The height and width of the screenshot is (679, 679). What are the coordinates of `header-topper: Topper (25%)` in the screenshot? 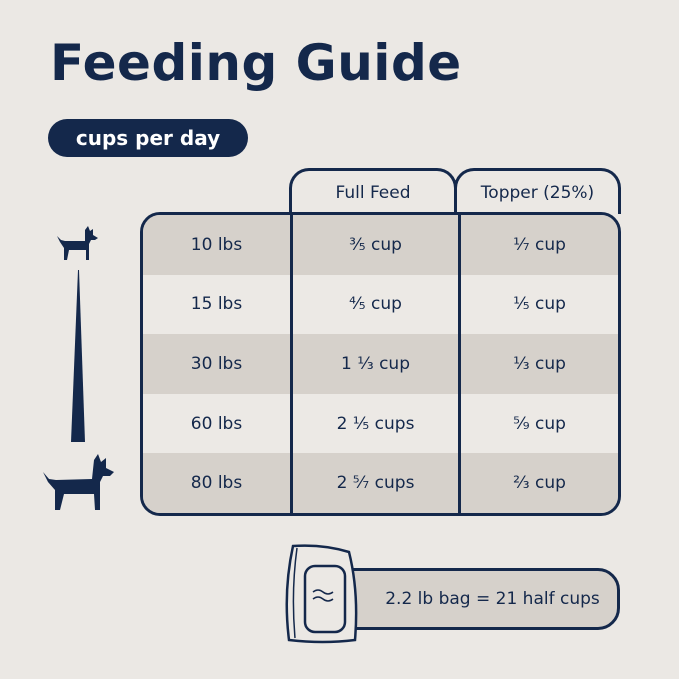 It's located at (537, 191).